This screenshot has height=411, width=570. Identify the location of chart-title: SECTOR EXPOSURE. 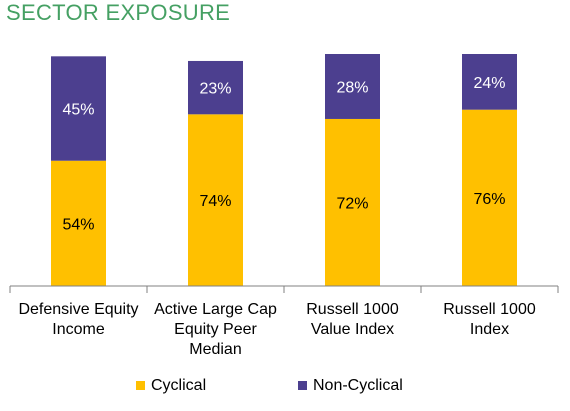
(118, 12).